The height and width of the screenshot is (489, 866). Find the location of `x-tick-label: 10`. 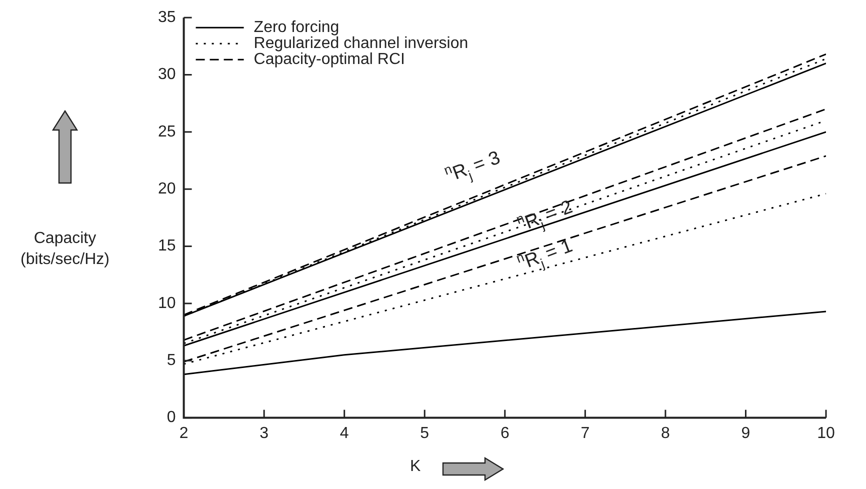

x-tick-label: 10 is located at coordinates (826, 433).